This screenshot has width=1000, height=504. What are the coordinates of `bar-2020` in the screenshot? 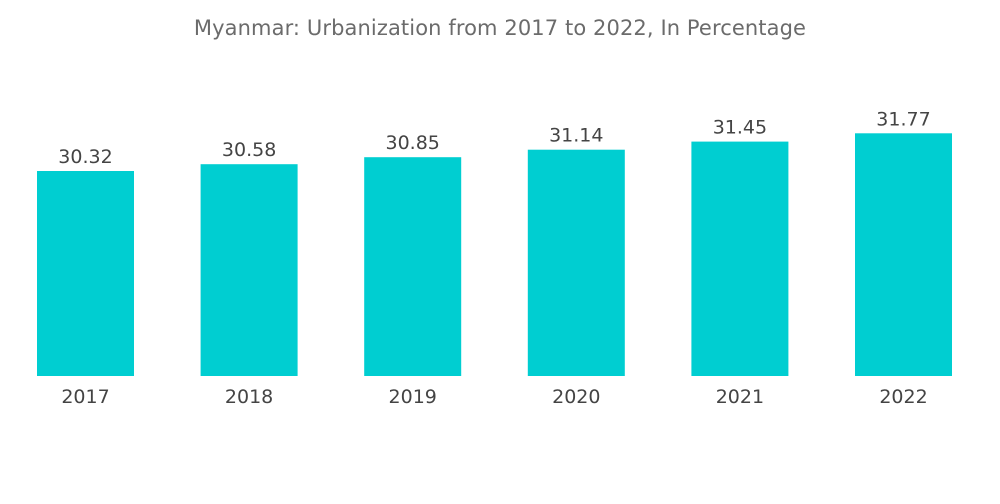 It's located at (576, 262).